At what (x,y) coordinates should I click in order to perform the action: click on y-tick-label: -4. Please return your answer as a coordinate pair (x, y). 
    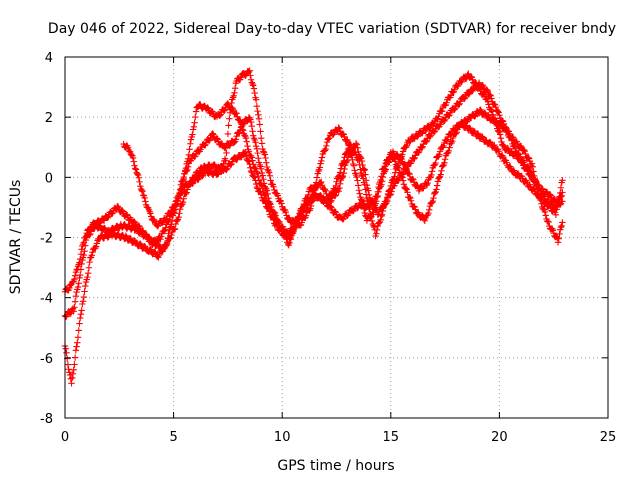
    Looking at the image, I should click on (46, 299).